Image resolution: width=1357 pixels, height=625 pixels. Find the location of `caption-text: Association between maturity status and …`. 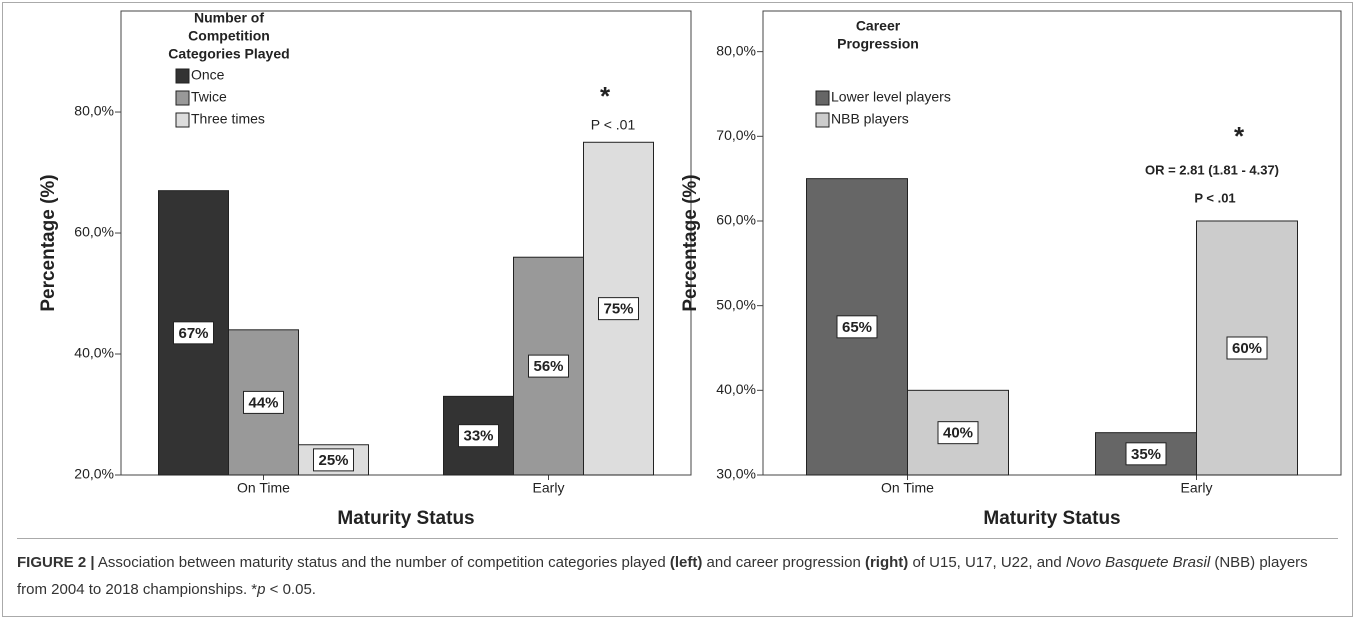

caption-text: Association between maturity status and … is located at coordinates (382, 562).